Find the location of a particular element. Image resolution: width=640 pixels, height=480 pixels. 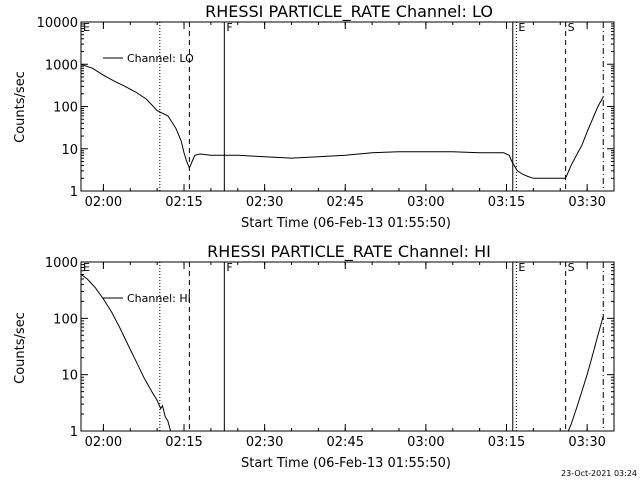

chart-title-lo: RHESSI PARTICLE_RATE Channel: LO is located at coordinates (349, 12).